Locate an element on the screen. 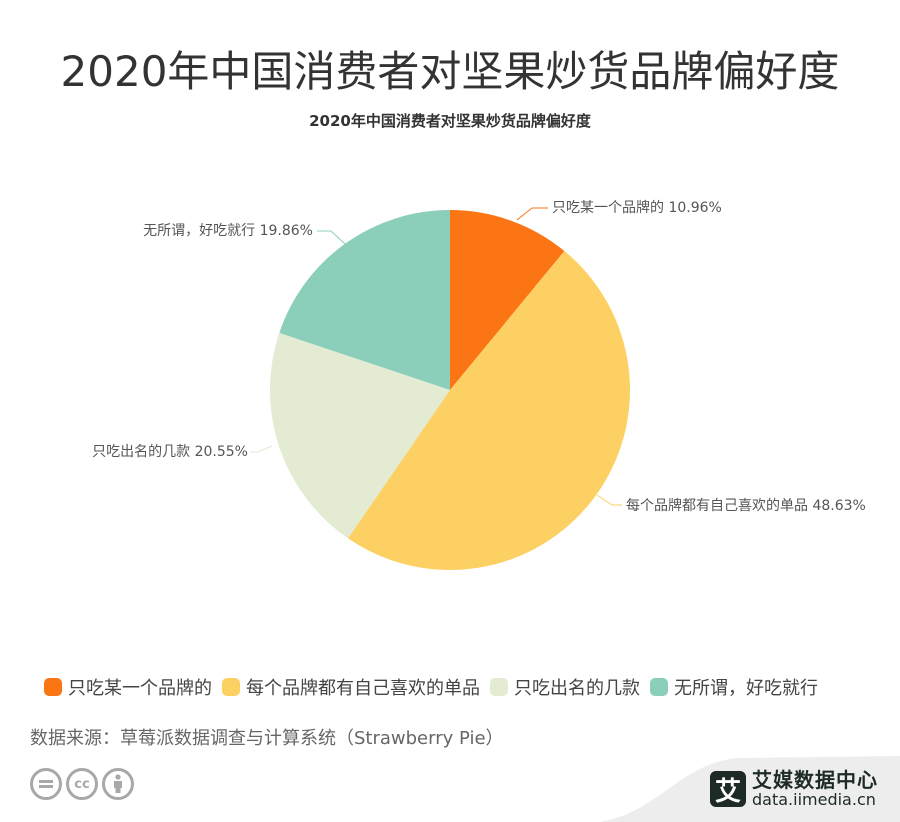  brand-logo-icon: 艾 is located at coordinates (728, 789).